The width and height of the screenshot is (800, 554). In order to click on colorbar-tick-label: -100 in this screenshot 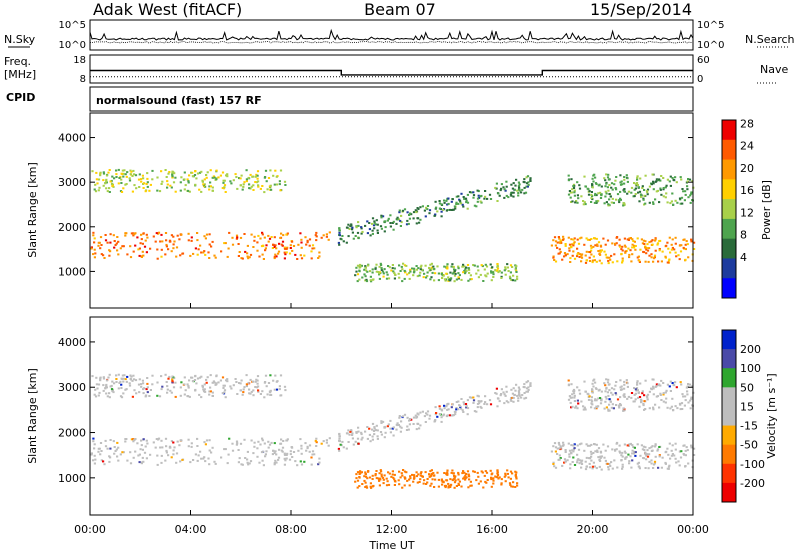, I will do `click(752, 464)`.